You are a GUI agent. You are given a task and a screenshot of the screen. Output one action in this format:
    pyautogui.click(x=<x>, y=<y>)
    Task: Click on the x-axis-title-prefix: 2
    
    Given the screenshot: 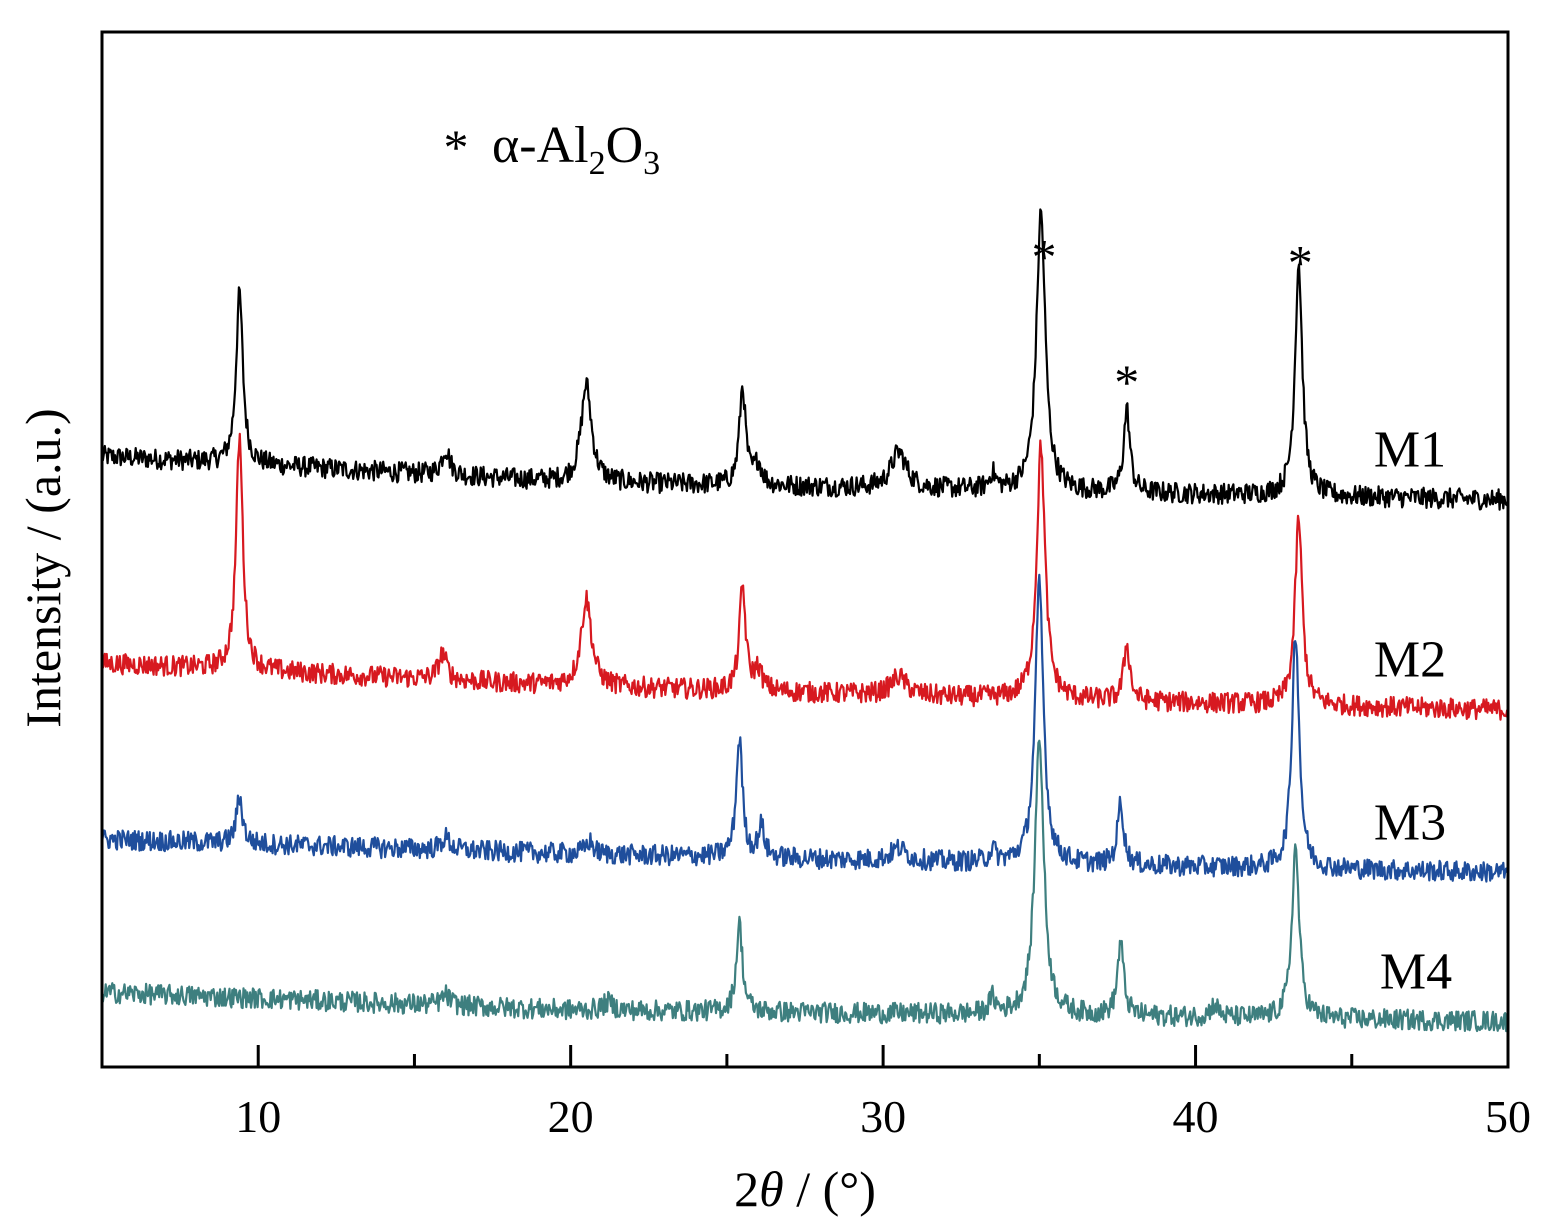 What is the action you would take?
    pyautogui.click(x=746, y=1189)
    